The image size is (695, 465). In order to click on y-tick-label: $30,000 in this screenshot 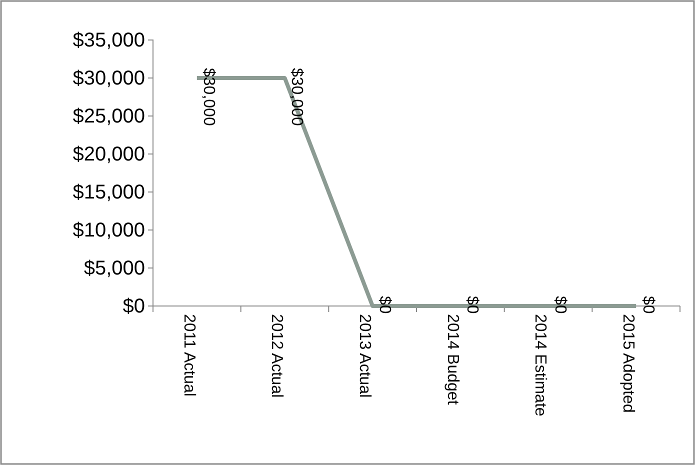, I will do `click(108, 78)`.